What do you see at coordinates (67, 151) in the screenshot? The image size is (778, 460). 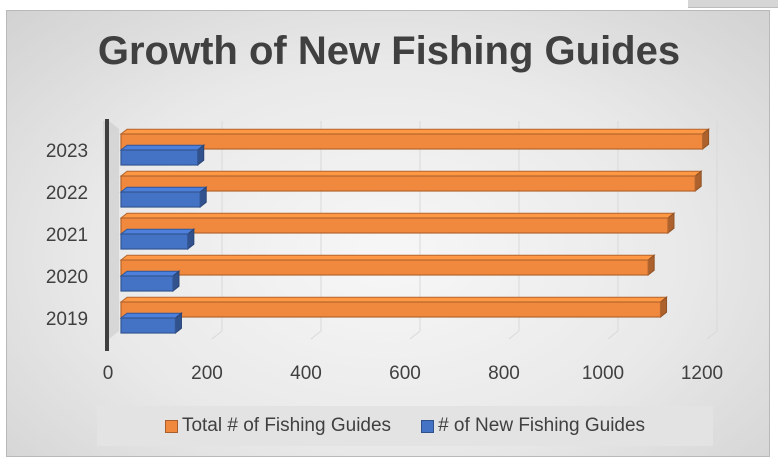 I see `y-tick-label: 2023` at bounding box center [67, 151].